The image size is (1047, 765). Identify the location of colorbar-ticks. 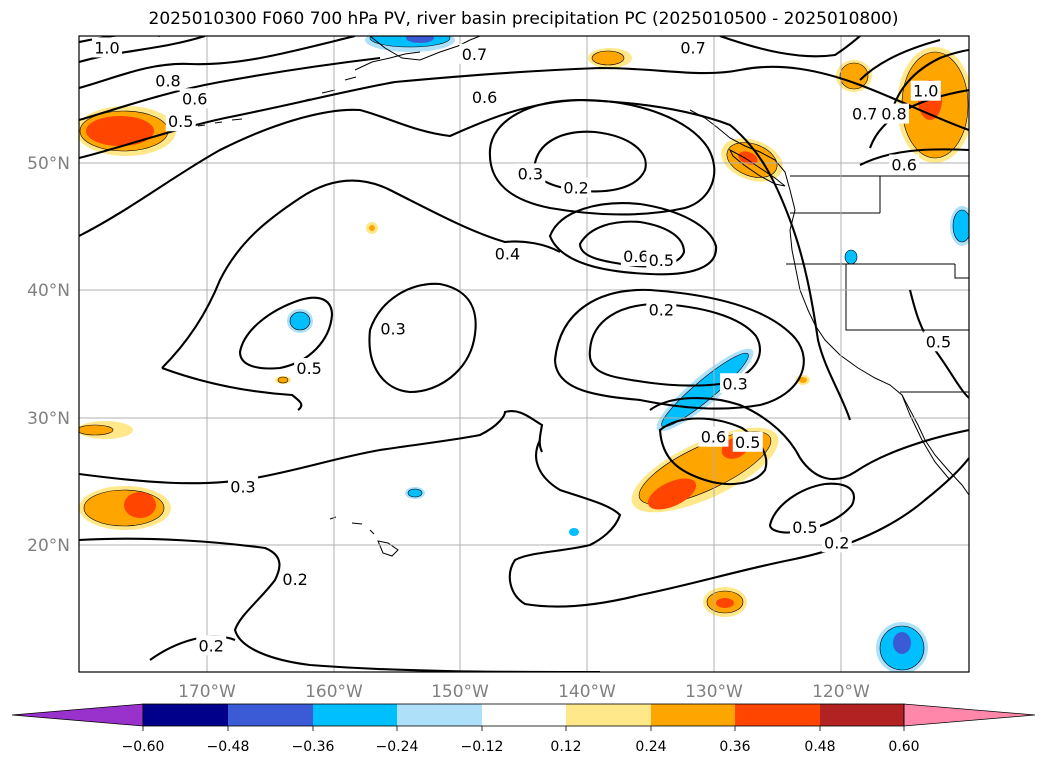
(523, 728).